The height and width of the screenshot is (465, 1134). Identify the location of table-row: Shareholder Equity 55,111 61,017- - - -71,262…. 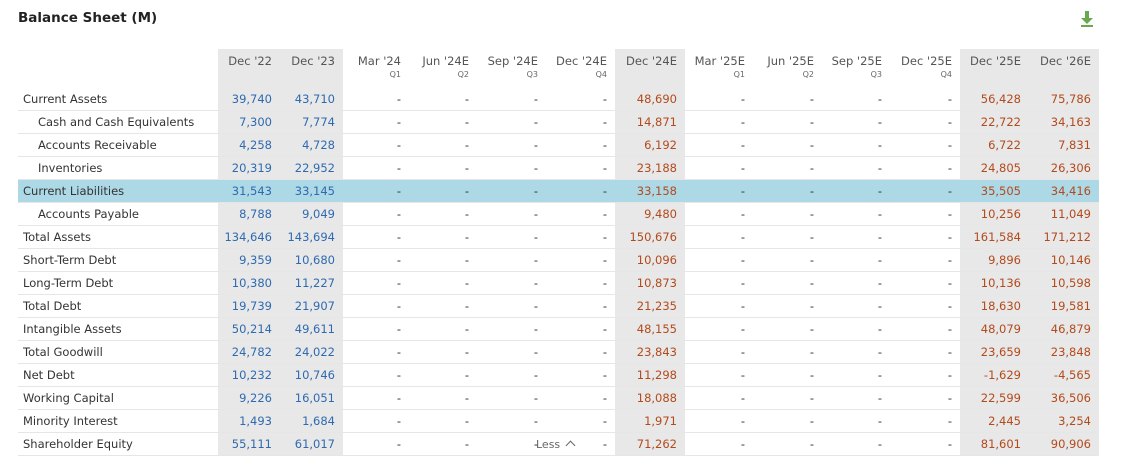
(558, 444).